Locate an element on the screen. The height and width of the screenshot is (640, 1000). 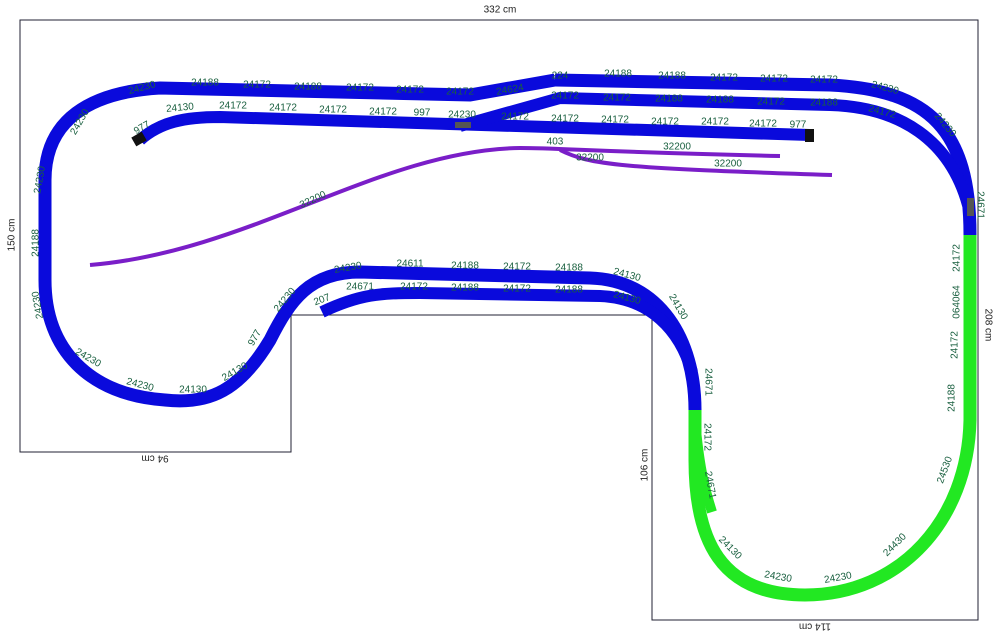
track-label: 997 is located at coordinates (422, 113).